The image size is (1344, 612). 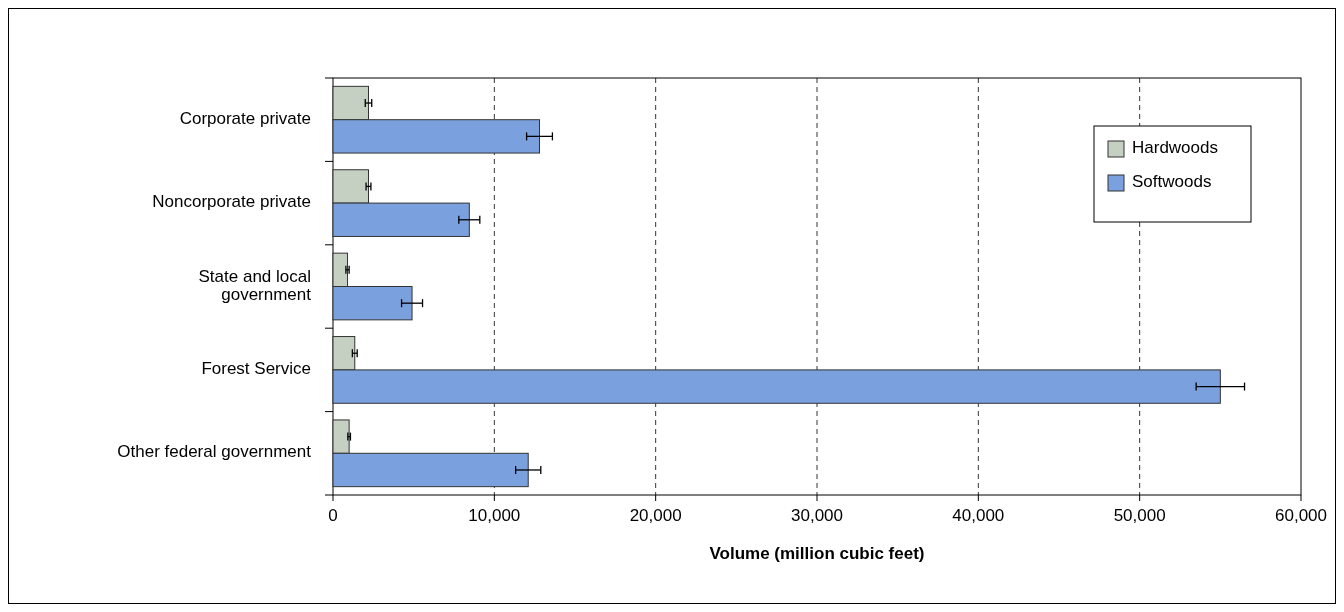 I want to click on x-tick-label: 0, so click(x=333, y=515).